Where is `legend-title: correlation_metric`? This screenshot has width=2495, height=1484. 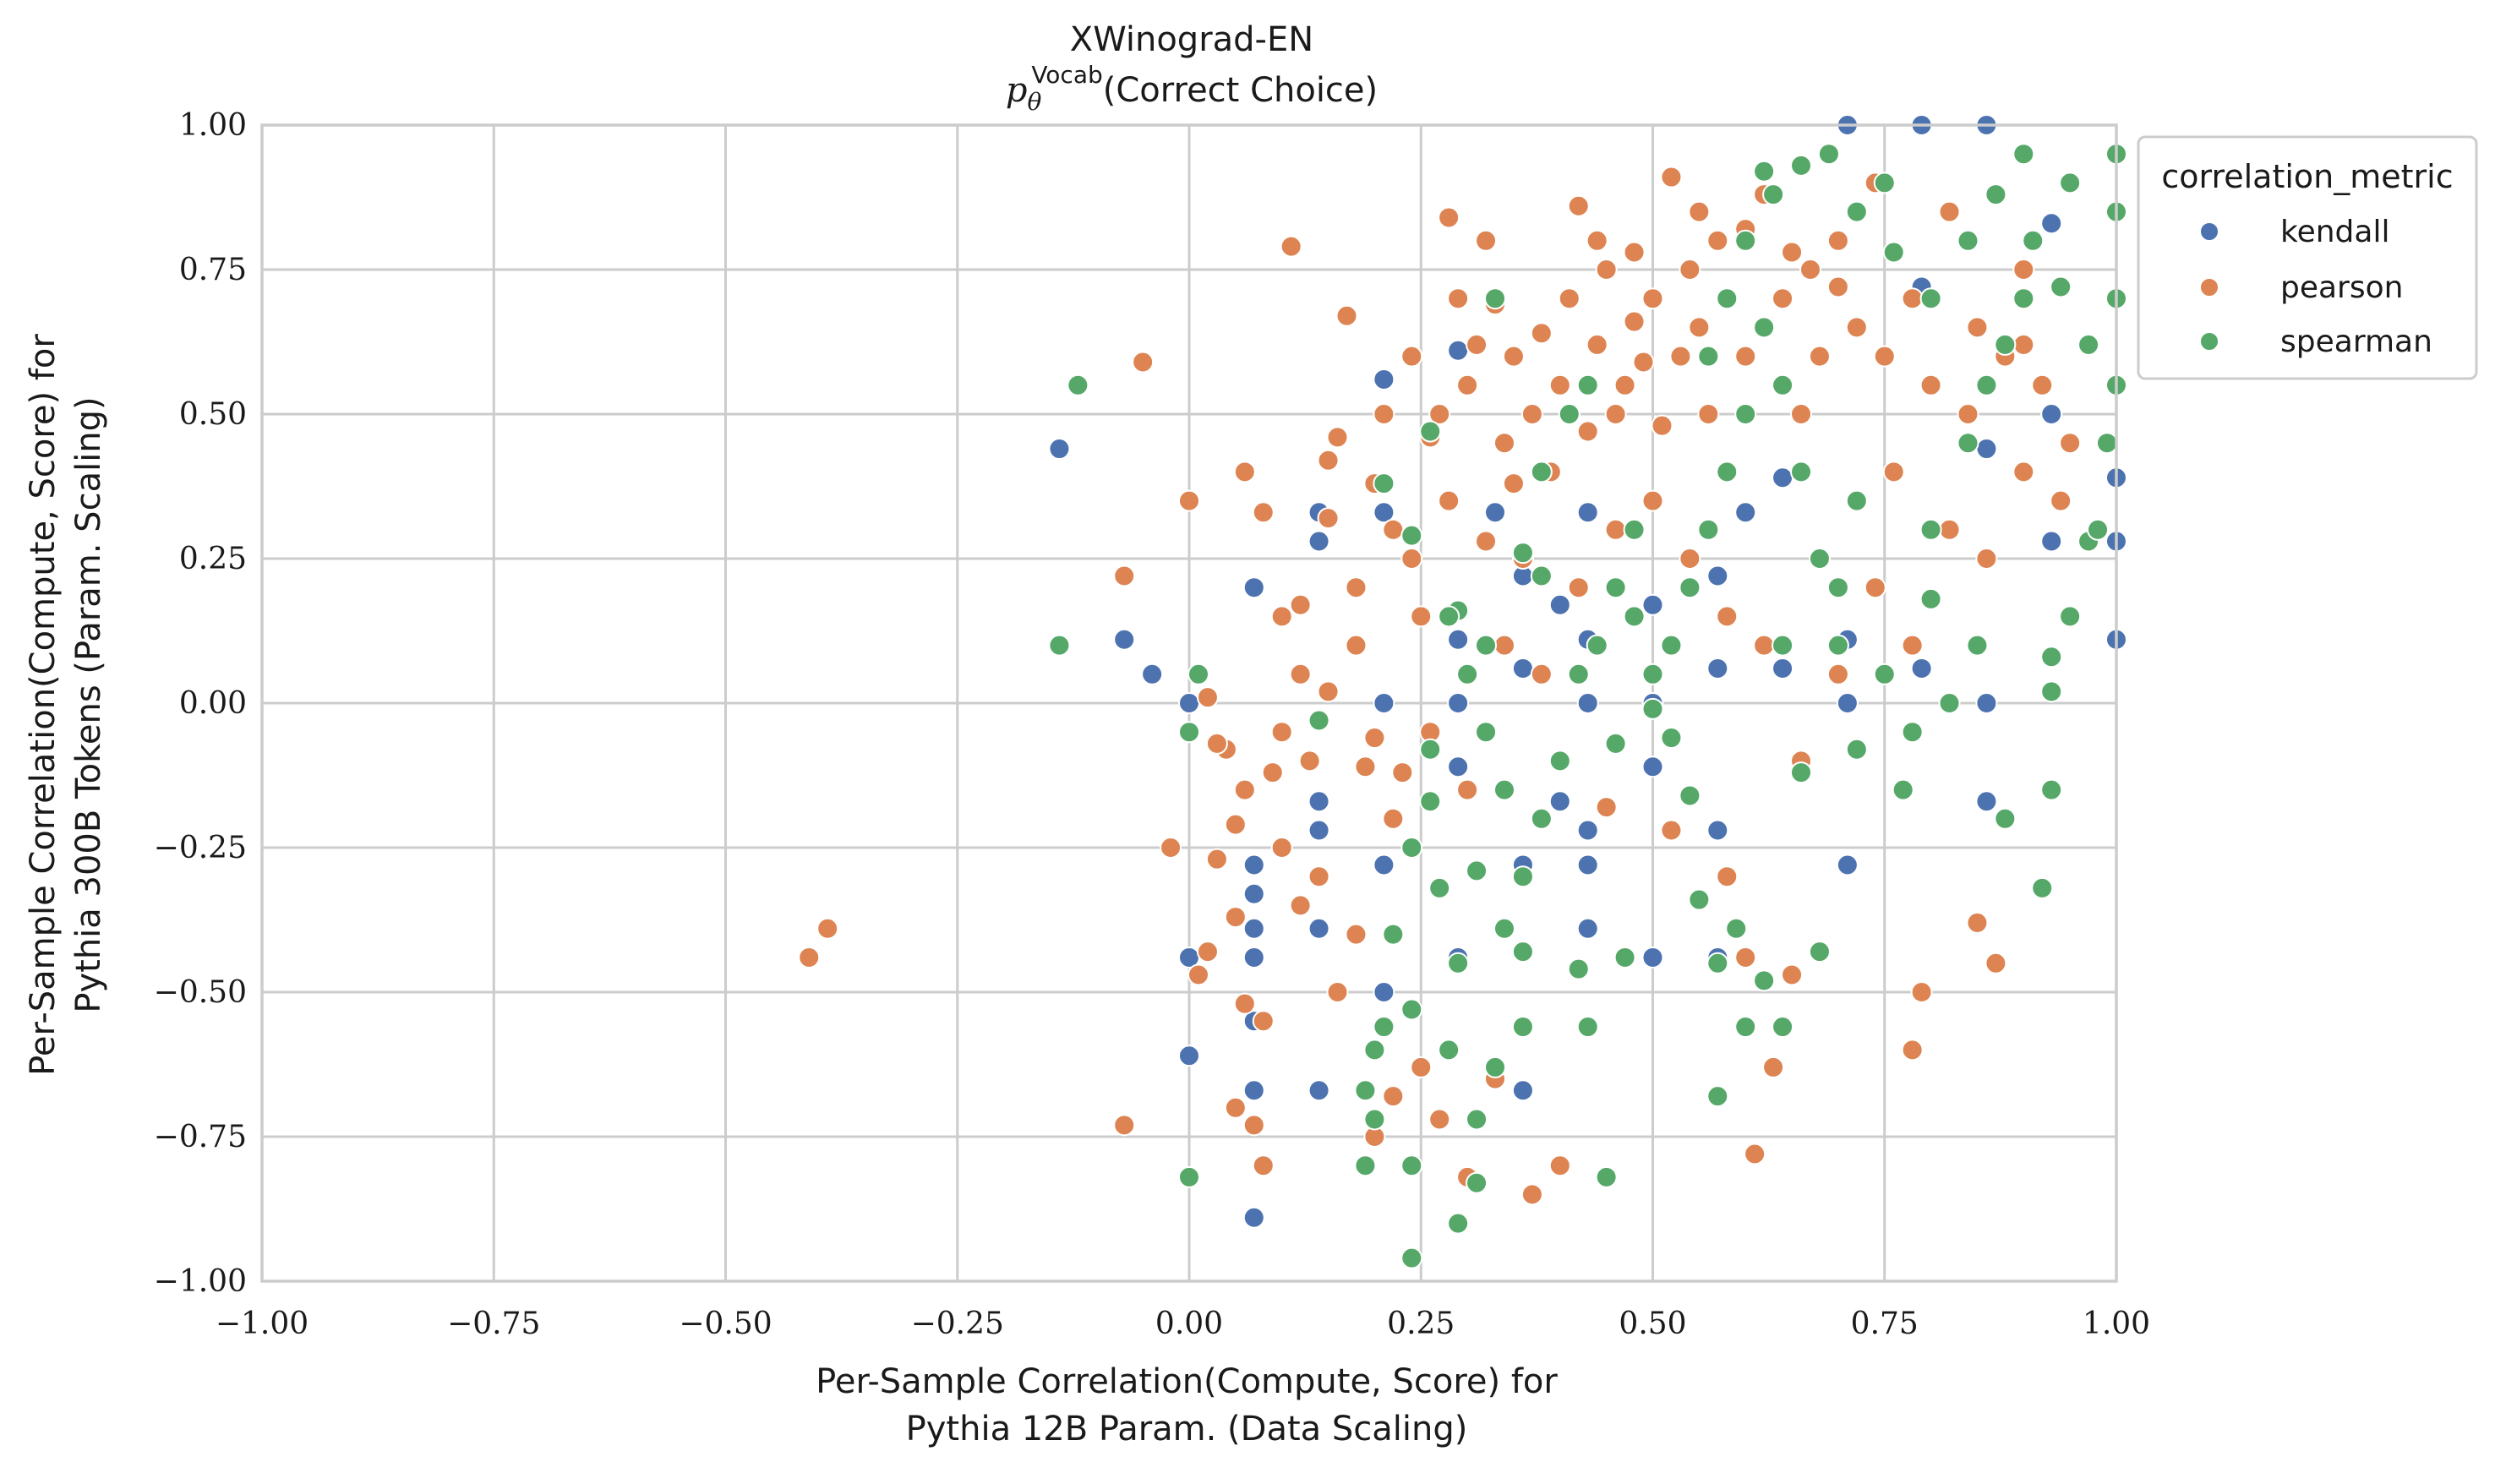
legend-title: correlation_metric is located at coordinates (2307, 177).